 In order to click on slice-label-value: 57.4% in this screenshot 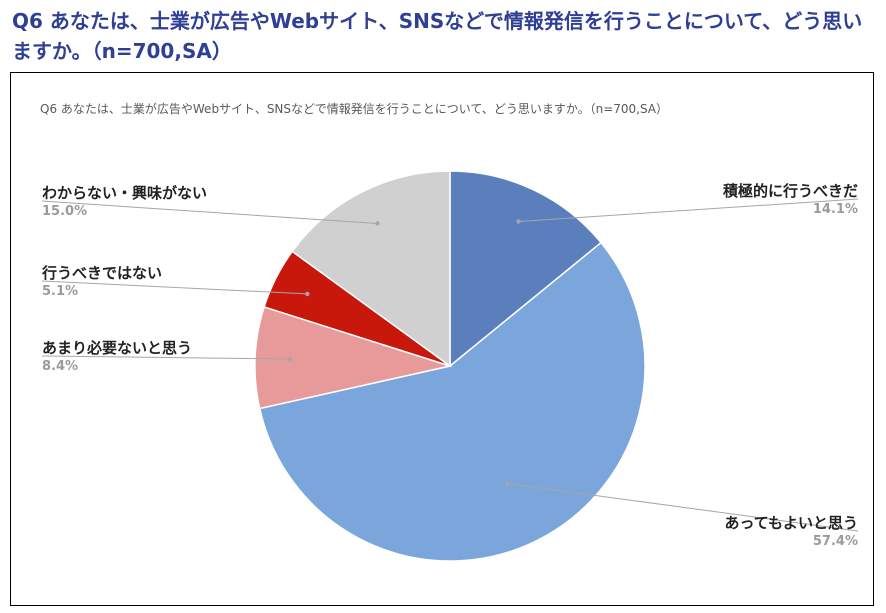, I will do `click(835, 541)`.